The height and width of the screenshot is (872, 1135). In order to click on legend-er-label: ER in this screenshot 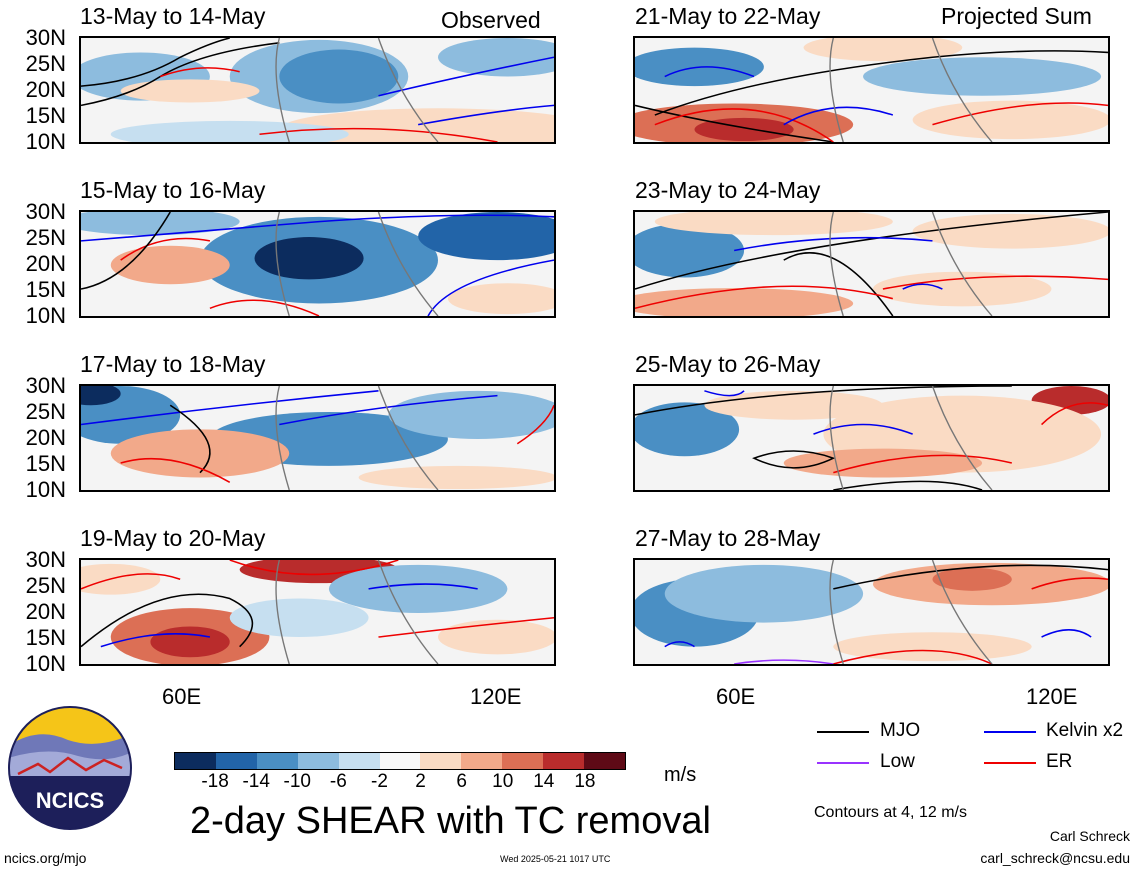, I will do `click(1059, 761)`.